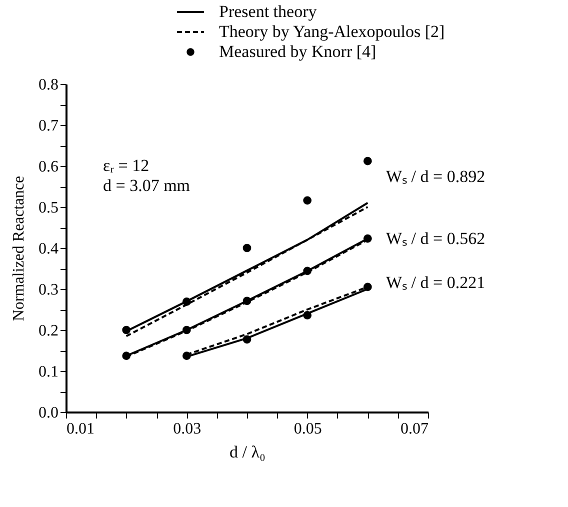 Image resolution: width=568 pixels, height=507 pixels. I want to click on y-tick-label: 0.1, so click(48, 372).